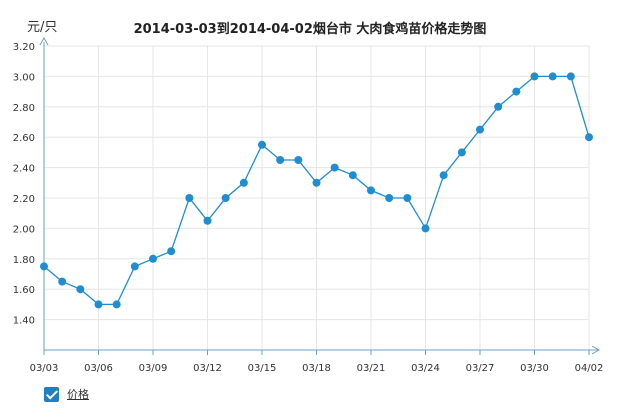 This screenshot has height=415, width=626. I want to click on x-tick-label: 03/27, so click(480, 368).